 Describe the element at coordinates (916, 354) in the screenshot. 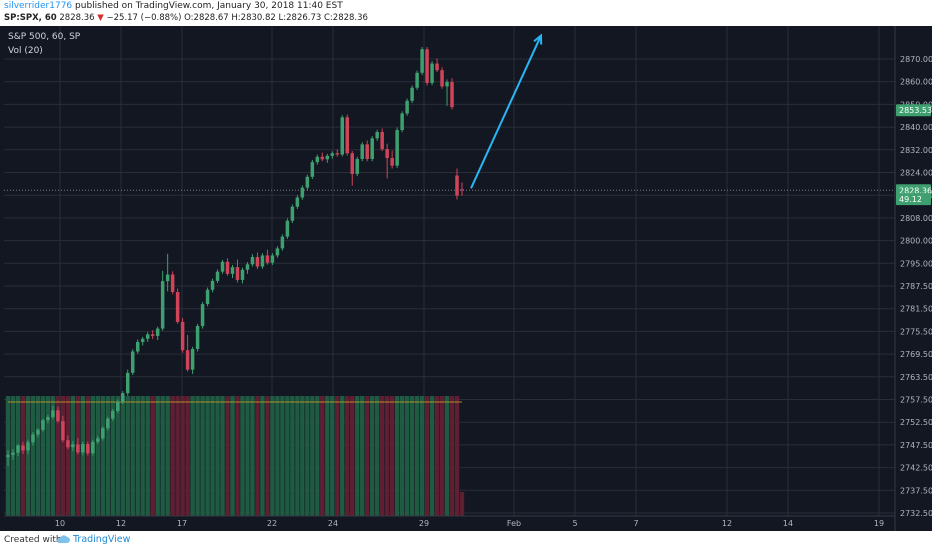

I see `price-tick-label: 2769.50` at that location.